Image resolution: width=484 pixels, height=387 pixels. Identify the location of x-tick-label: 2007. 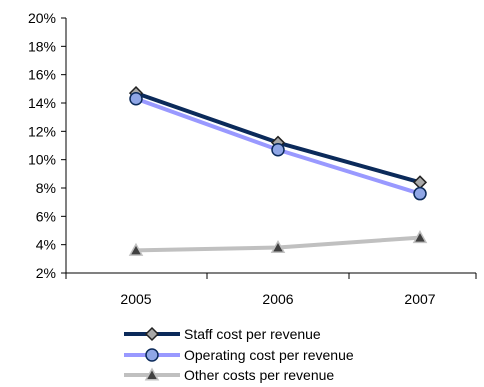
(419, 299).